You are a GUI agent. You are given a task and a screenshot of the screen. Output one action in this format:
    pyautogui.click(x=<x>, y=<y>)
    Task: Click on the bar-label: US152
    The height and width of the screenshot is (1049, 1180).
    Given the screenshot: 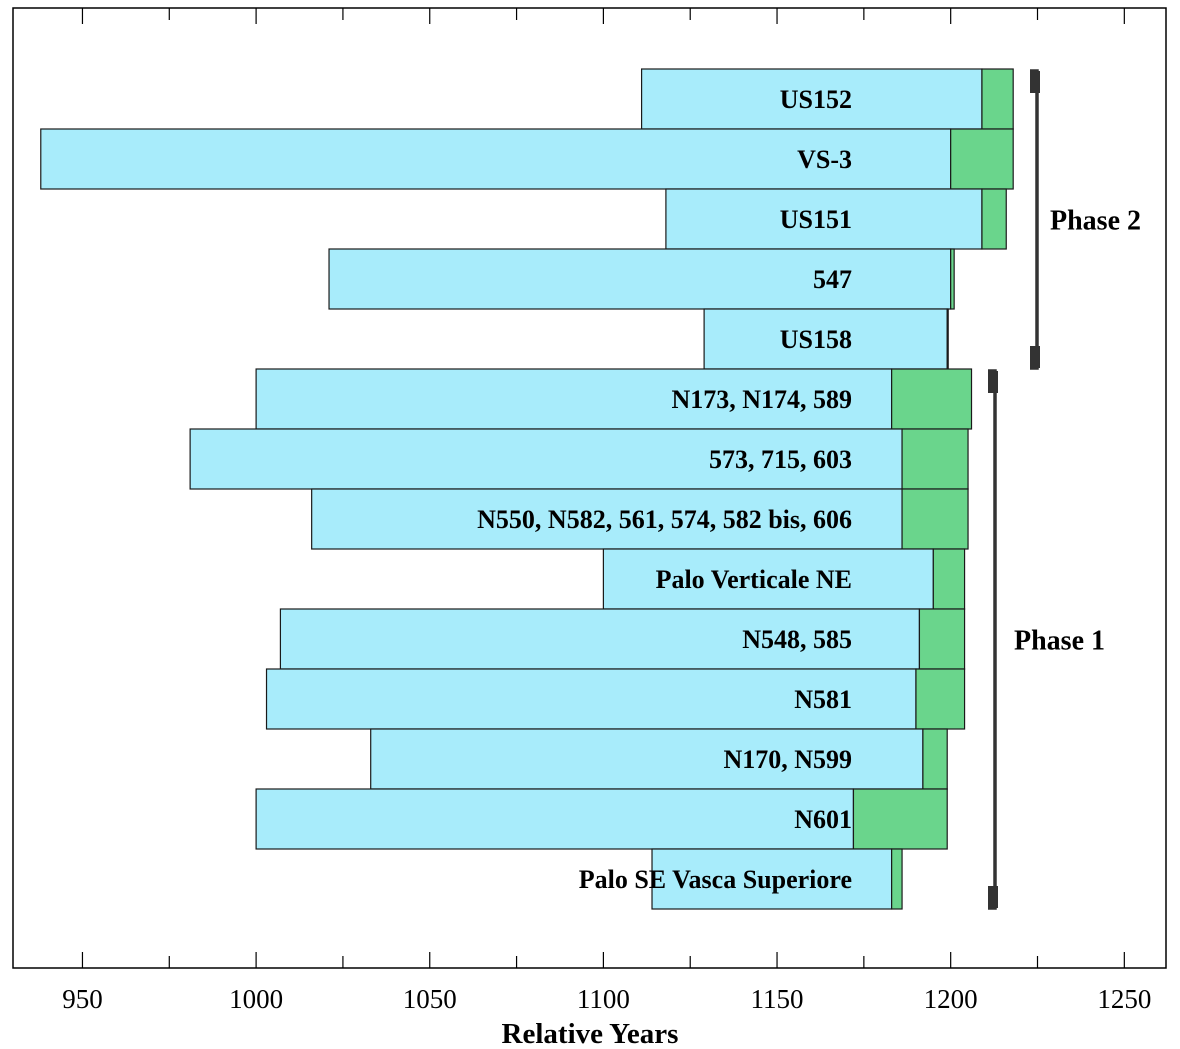 What is the action you would take?
    pyautogui.click(x=816, y=99)
    